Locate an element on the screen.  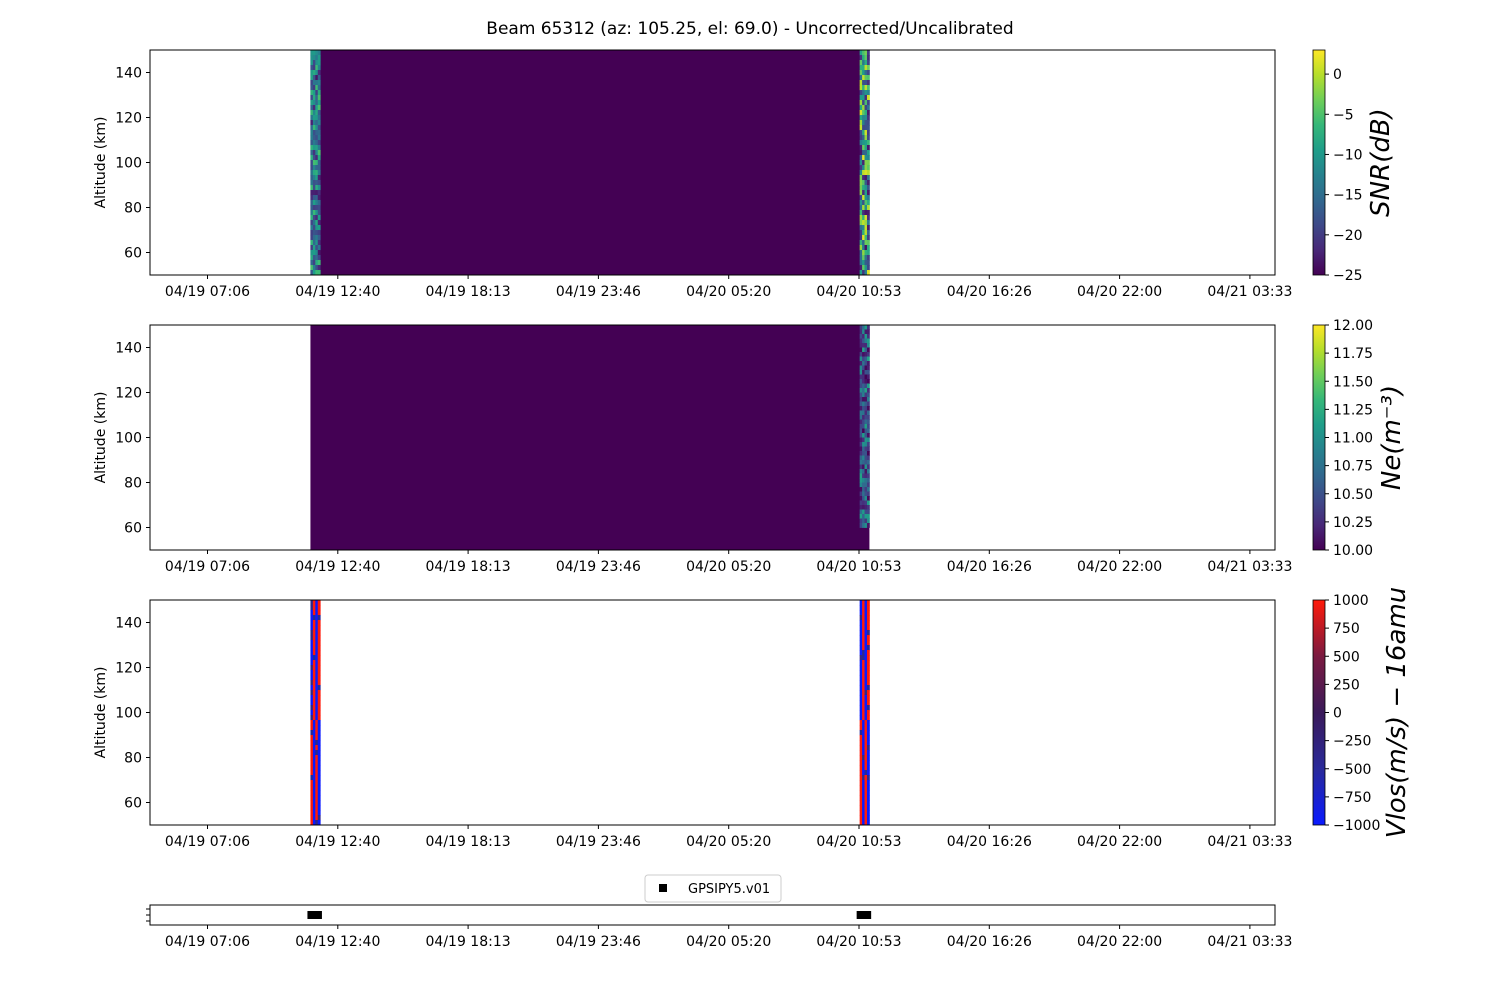
x-tick-label: 04/20 05:20 is located at coordinates (728, 567).